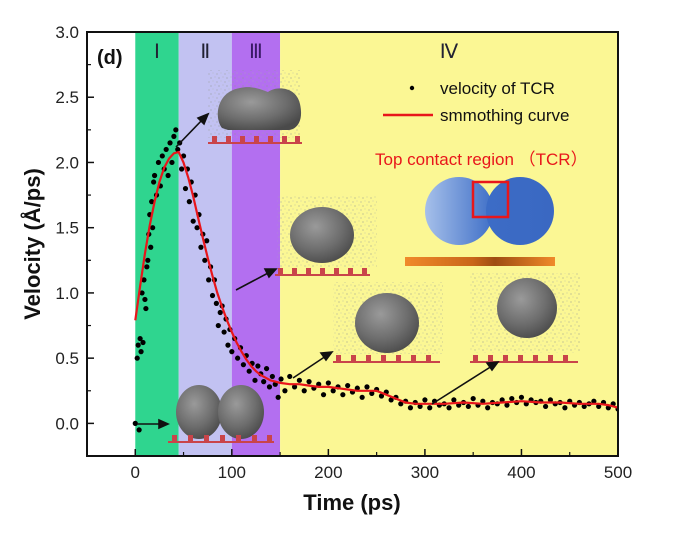 Image resolution: width=699 pixels, height=534 pixels. Describe the element at coordinates (256, 52) in the screenshot. I see `region-label-3: Ⅲ` at that location.